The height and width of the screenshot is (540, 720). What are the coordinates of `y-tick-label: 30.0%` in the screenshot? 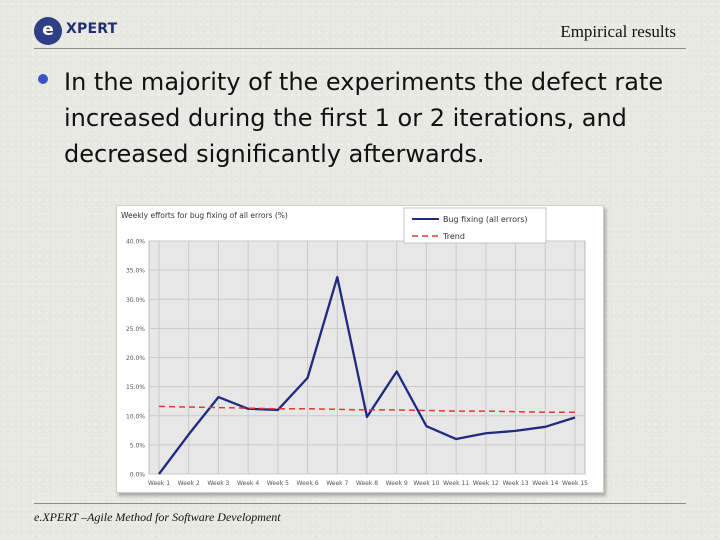 It's located at (135, 300).